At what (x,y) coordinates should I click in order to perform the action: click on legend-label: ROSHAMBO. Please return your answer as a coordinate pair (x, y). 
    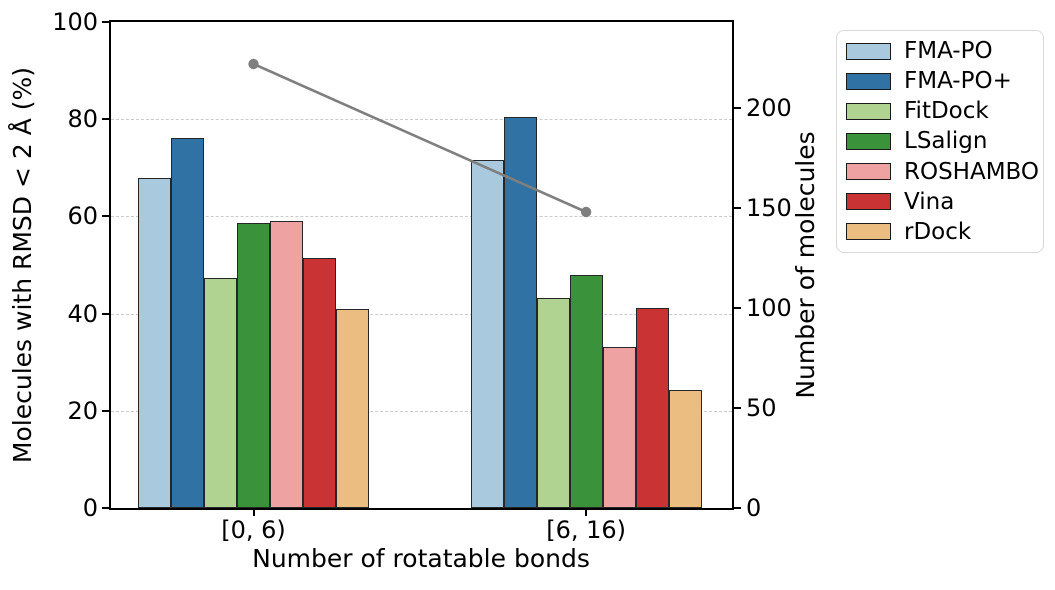
    Looking at the image, I should click on (972, 171).